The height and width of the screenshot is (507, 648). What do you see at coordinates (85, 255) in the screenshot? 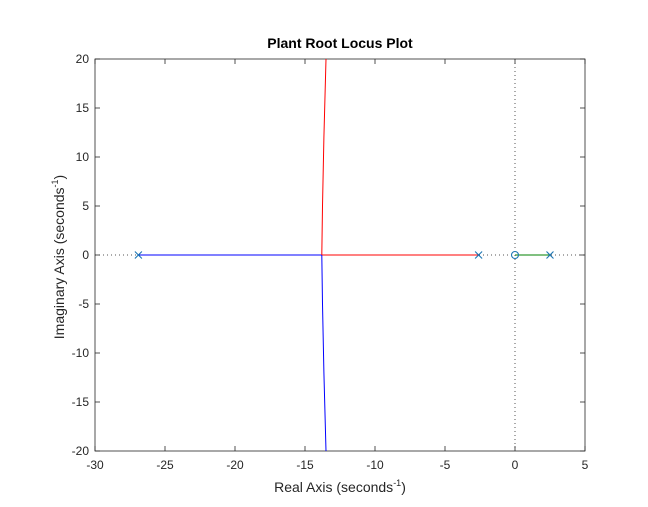
I see `y-tick-label-4: 0` at bounding box center [85, 255].